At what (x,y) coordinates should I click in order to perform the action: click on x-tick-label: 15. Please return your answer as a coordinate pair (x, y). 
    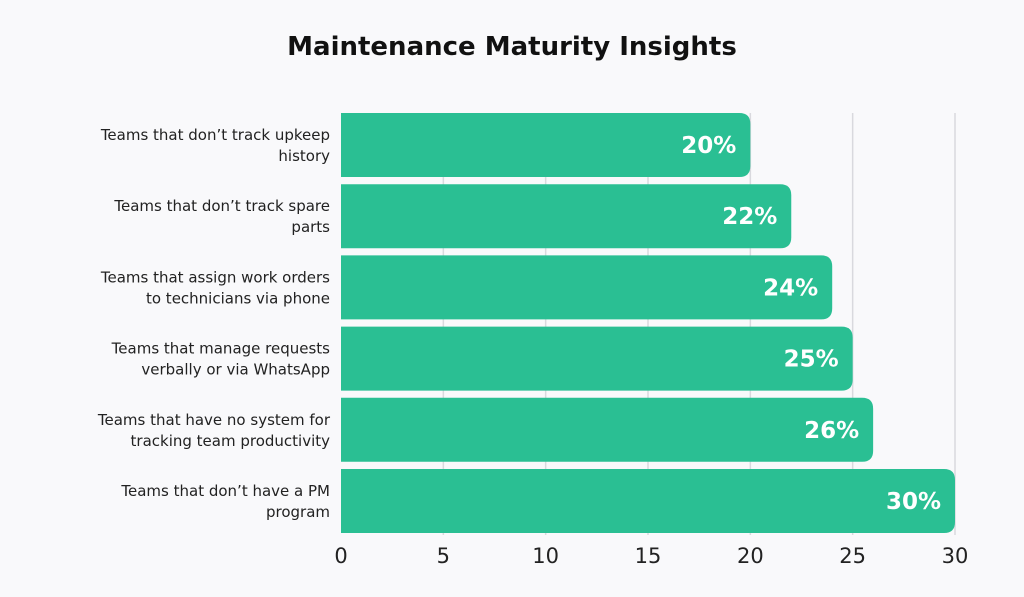
    Looking at the image, I should click on (648, 556).